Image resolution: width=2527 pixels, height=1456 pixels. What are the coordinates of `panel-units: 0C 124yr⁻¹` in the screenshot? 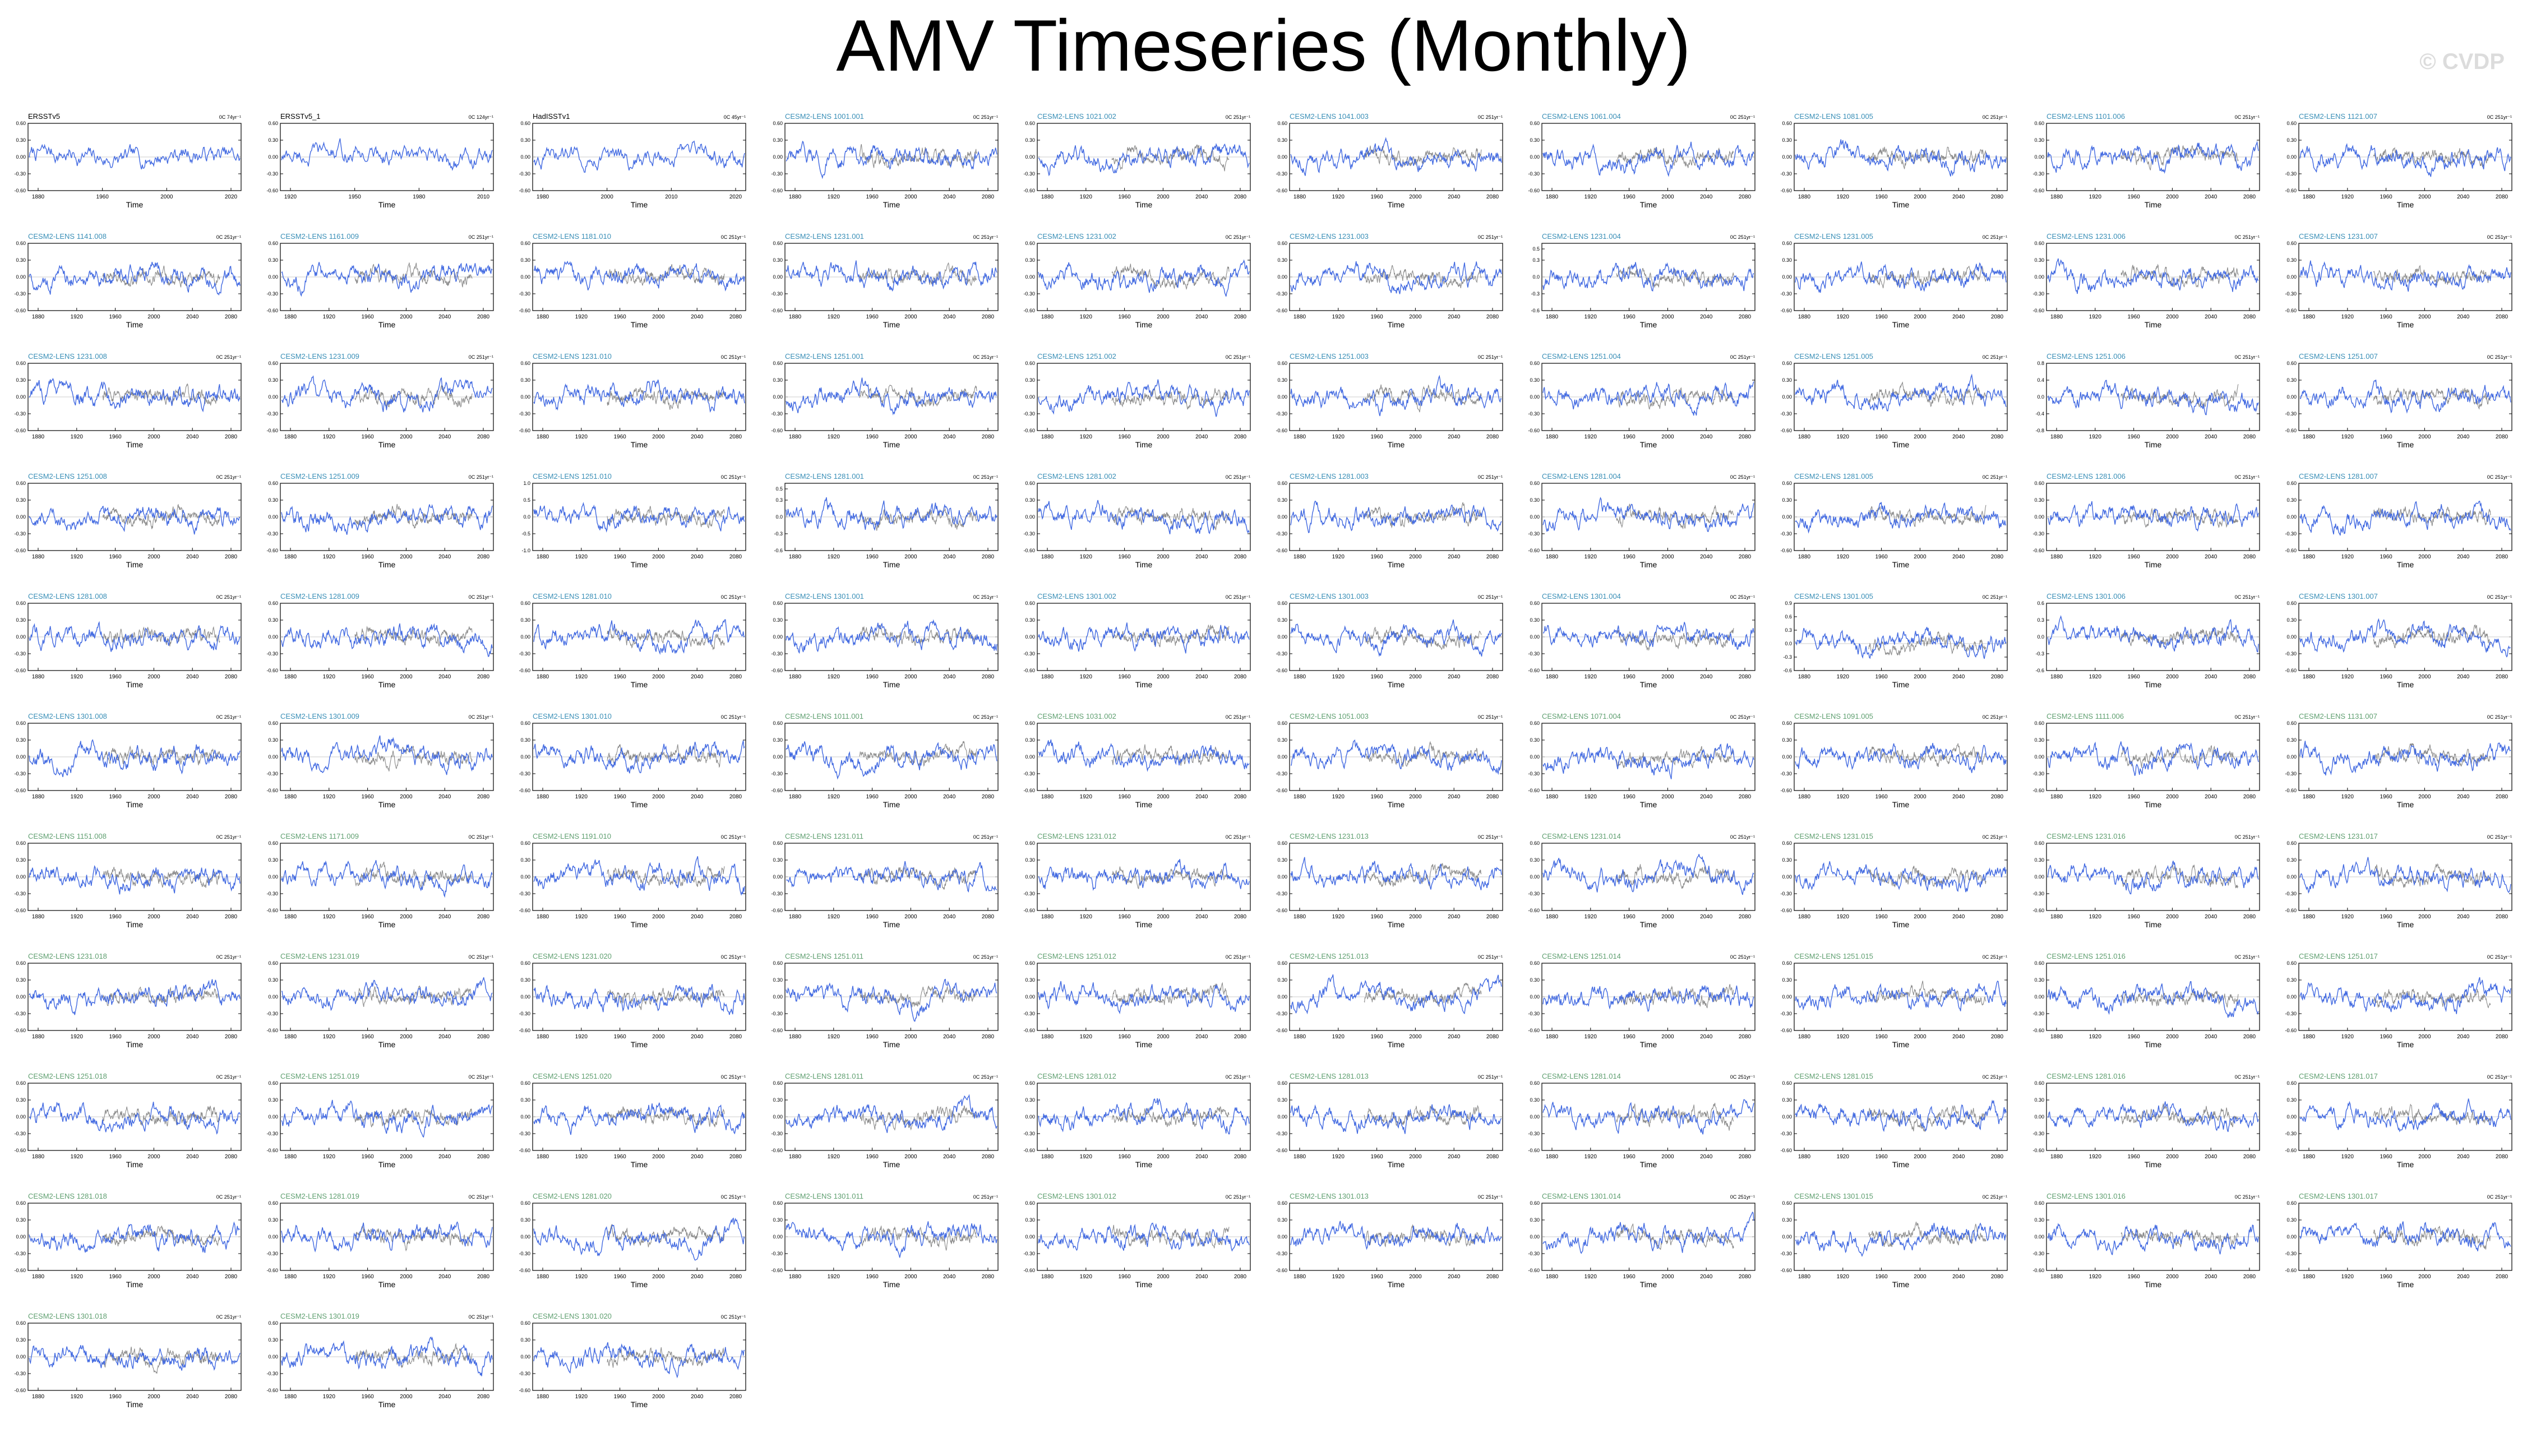 It's located at (481, 117).